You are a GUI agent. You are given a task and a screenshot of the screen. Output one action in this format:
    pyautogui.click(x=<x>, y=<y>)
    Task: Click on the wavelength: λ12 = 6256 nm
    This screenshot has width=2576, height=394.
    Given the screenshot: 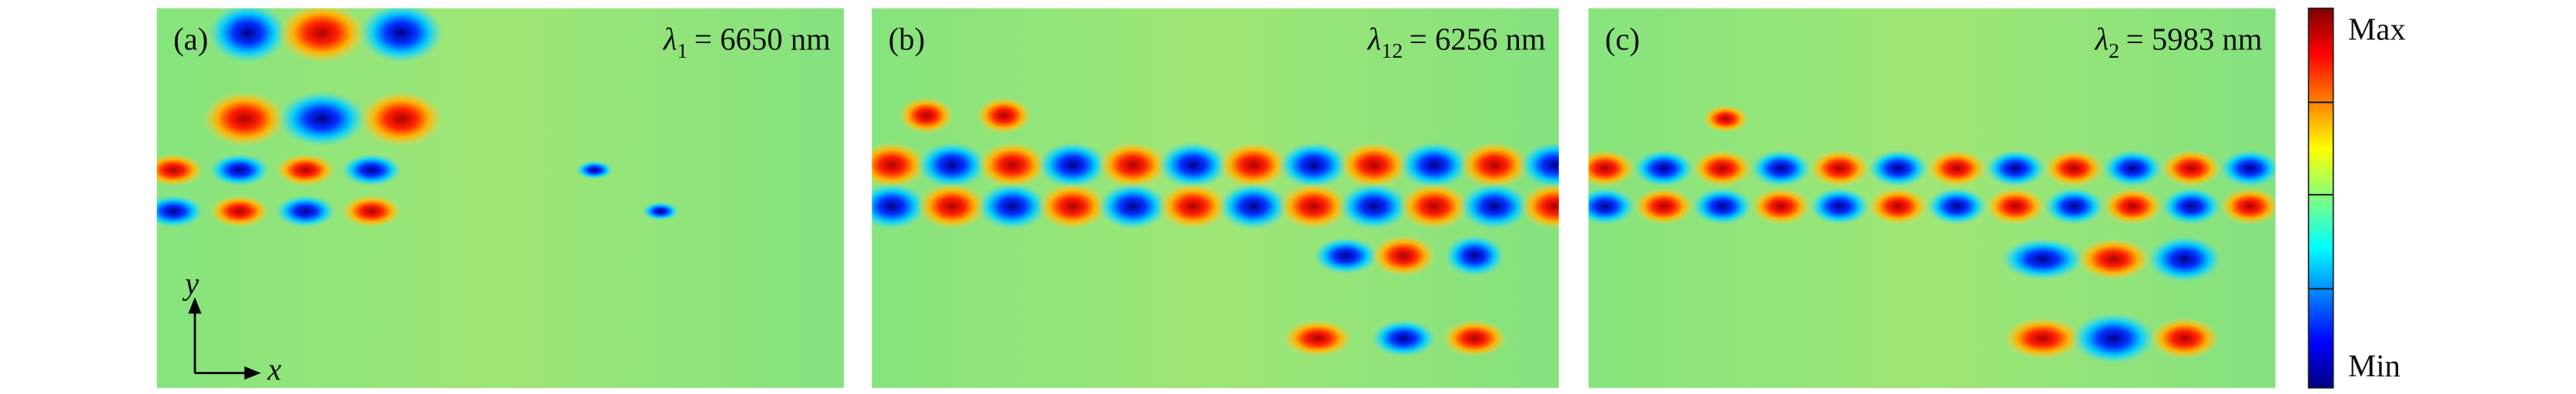 What is the action you would take?
    pyautogui.click(x=1457, y=42)
    